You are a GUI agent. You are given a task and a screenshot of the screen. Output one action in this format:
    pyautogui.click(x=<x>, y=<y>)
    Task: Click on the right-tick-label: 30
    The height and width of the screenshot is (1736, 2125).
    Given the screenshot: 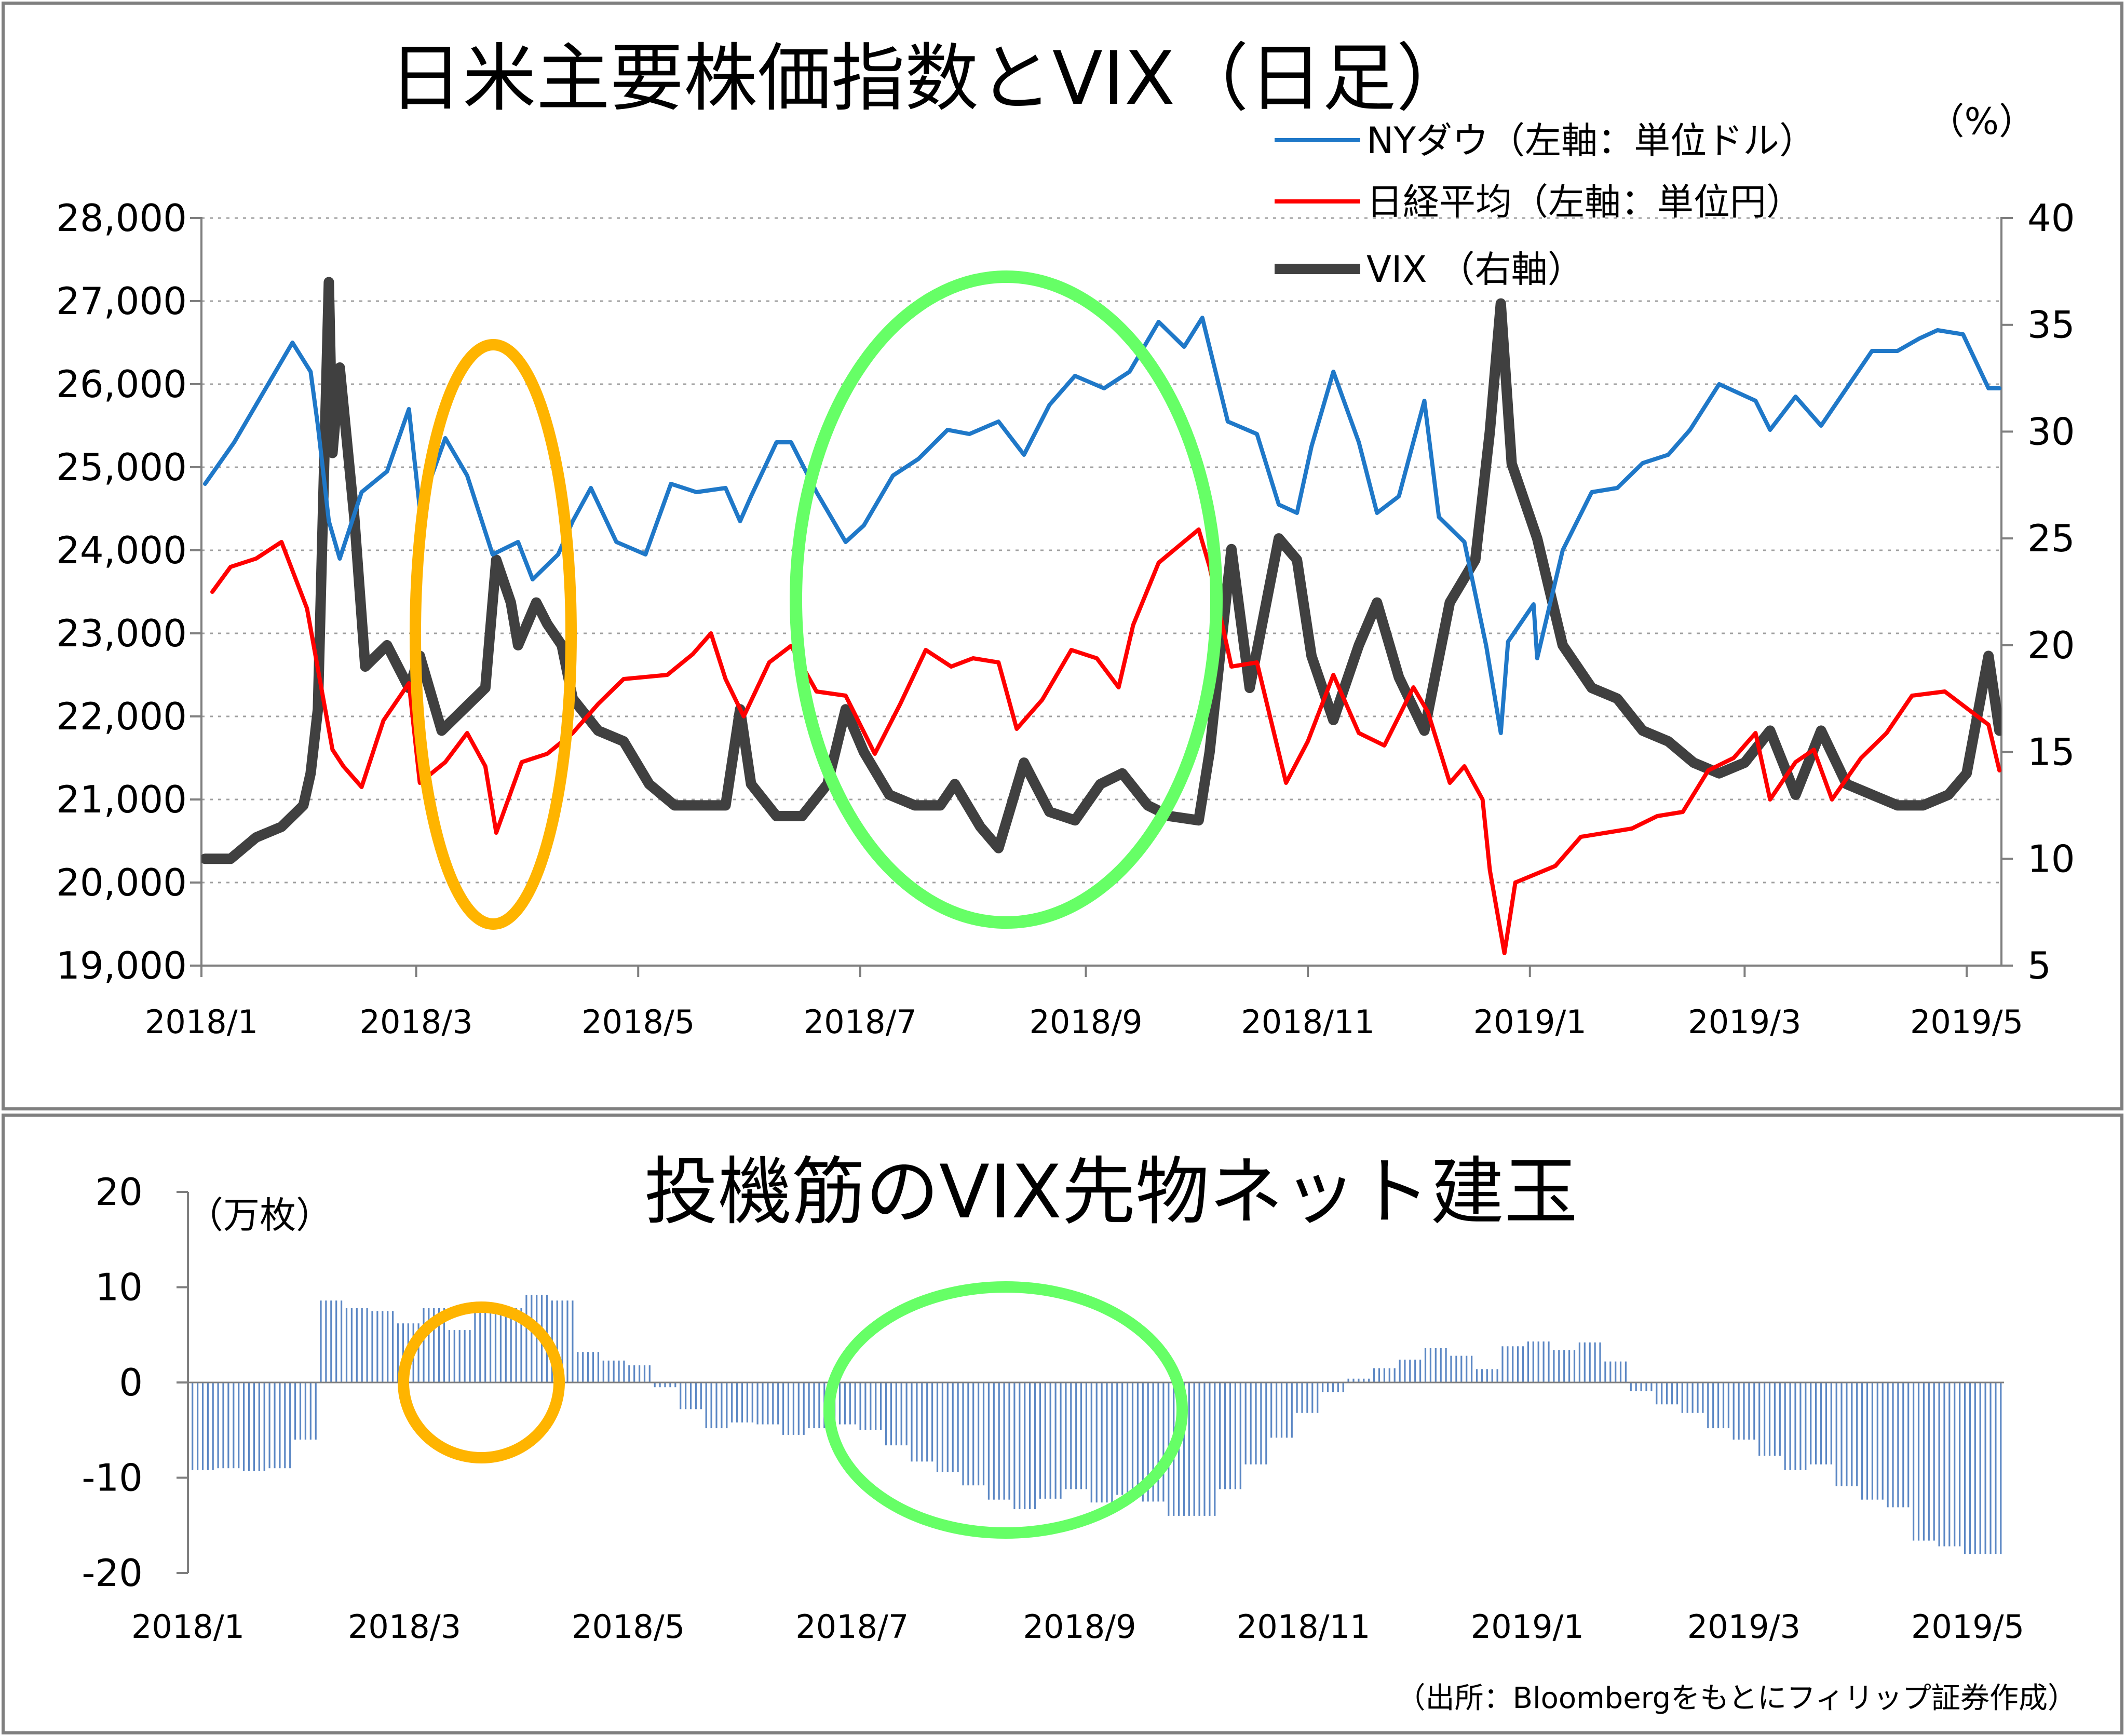 What is the action you would take?
    pyautogui.click(x=2051, y=431)
    